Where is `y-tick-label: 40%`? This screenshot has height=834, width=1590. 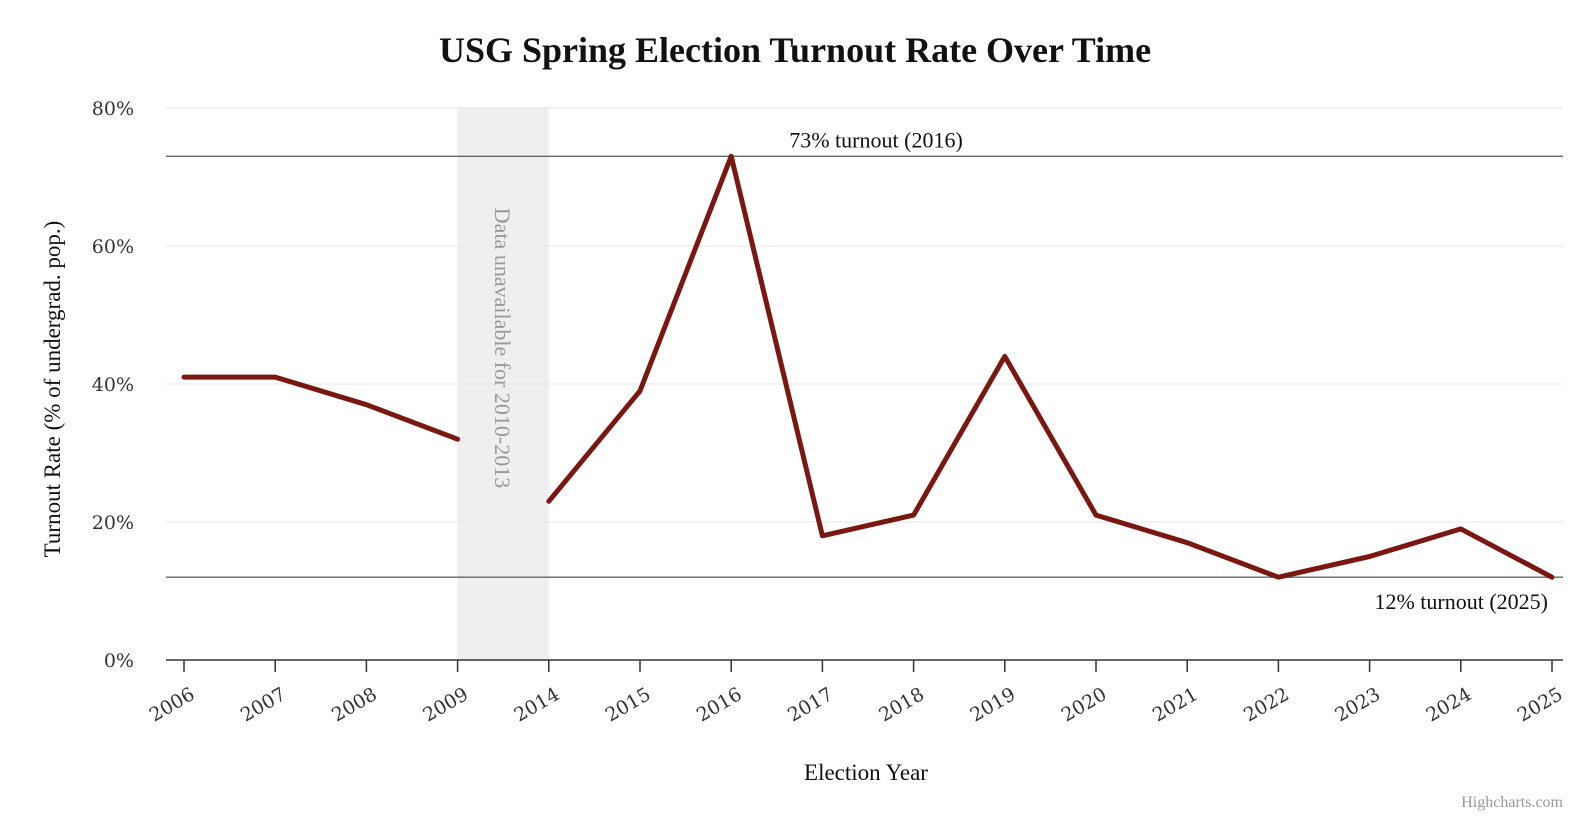
y-tick-label: 40% is located at coordinates (113, 385).